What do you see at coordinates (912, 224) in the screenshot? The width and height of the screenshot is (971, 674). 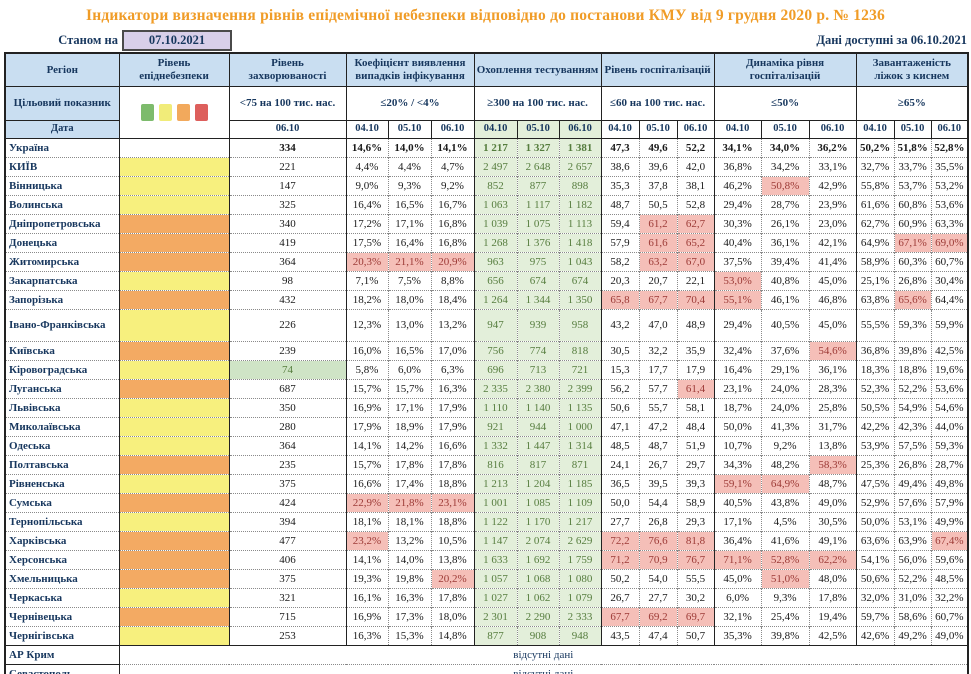 I see `beds-cell: 60,9%` at bounding box center [912, 224].